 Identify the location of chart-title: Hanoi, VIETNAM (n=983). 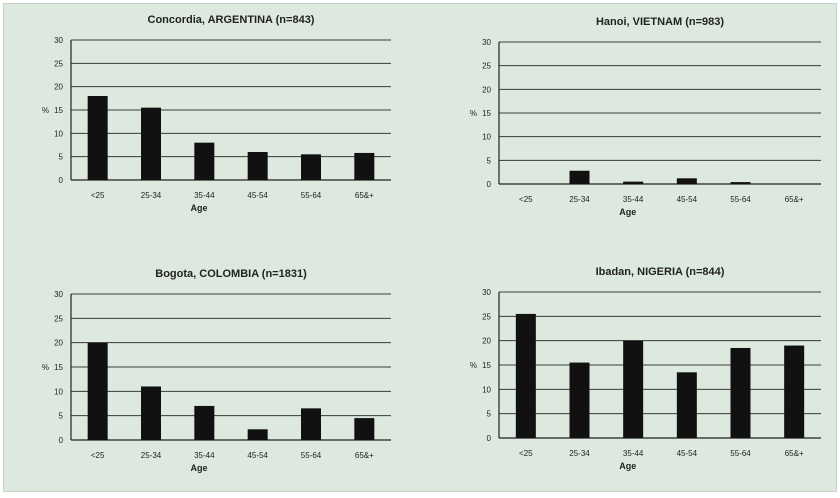
(660, 22).